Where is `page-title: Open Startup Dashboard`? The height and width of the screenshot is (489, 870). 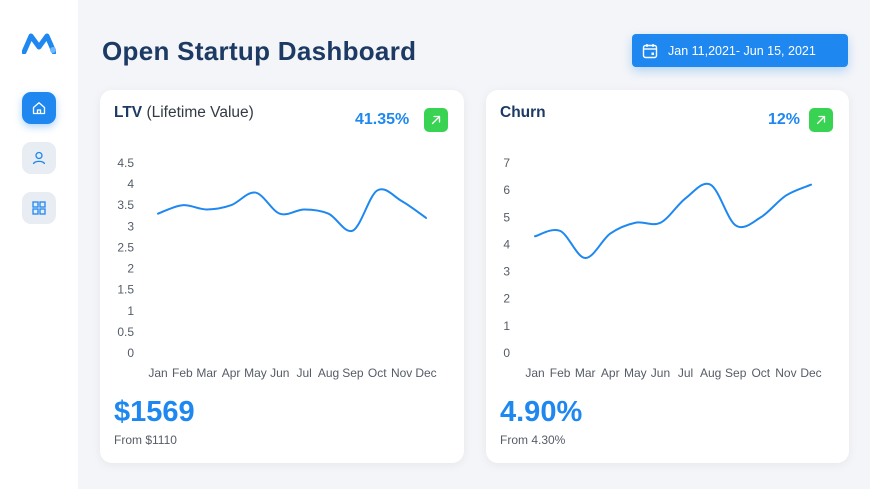
page-title: Open Startup Dashboard is located at coordinates (259, 51).